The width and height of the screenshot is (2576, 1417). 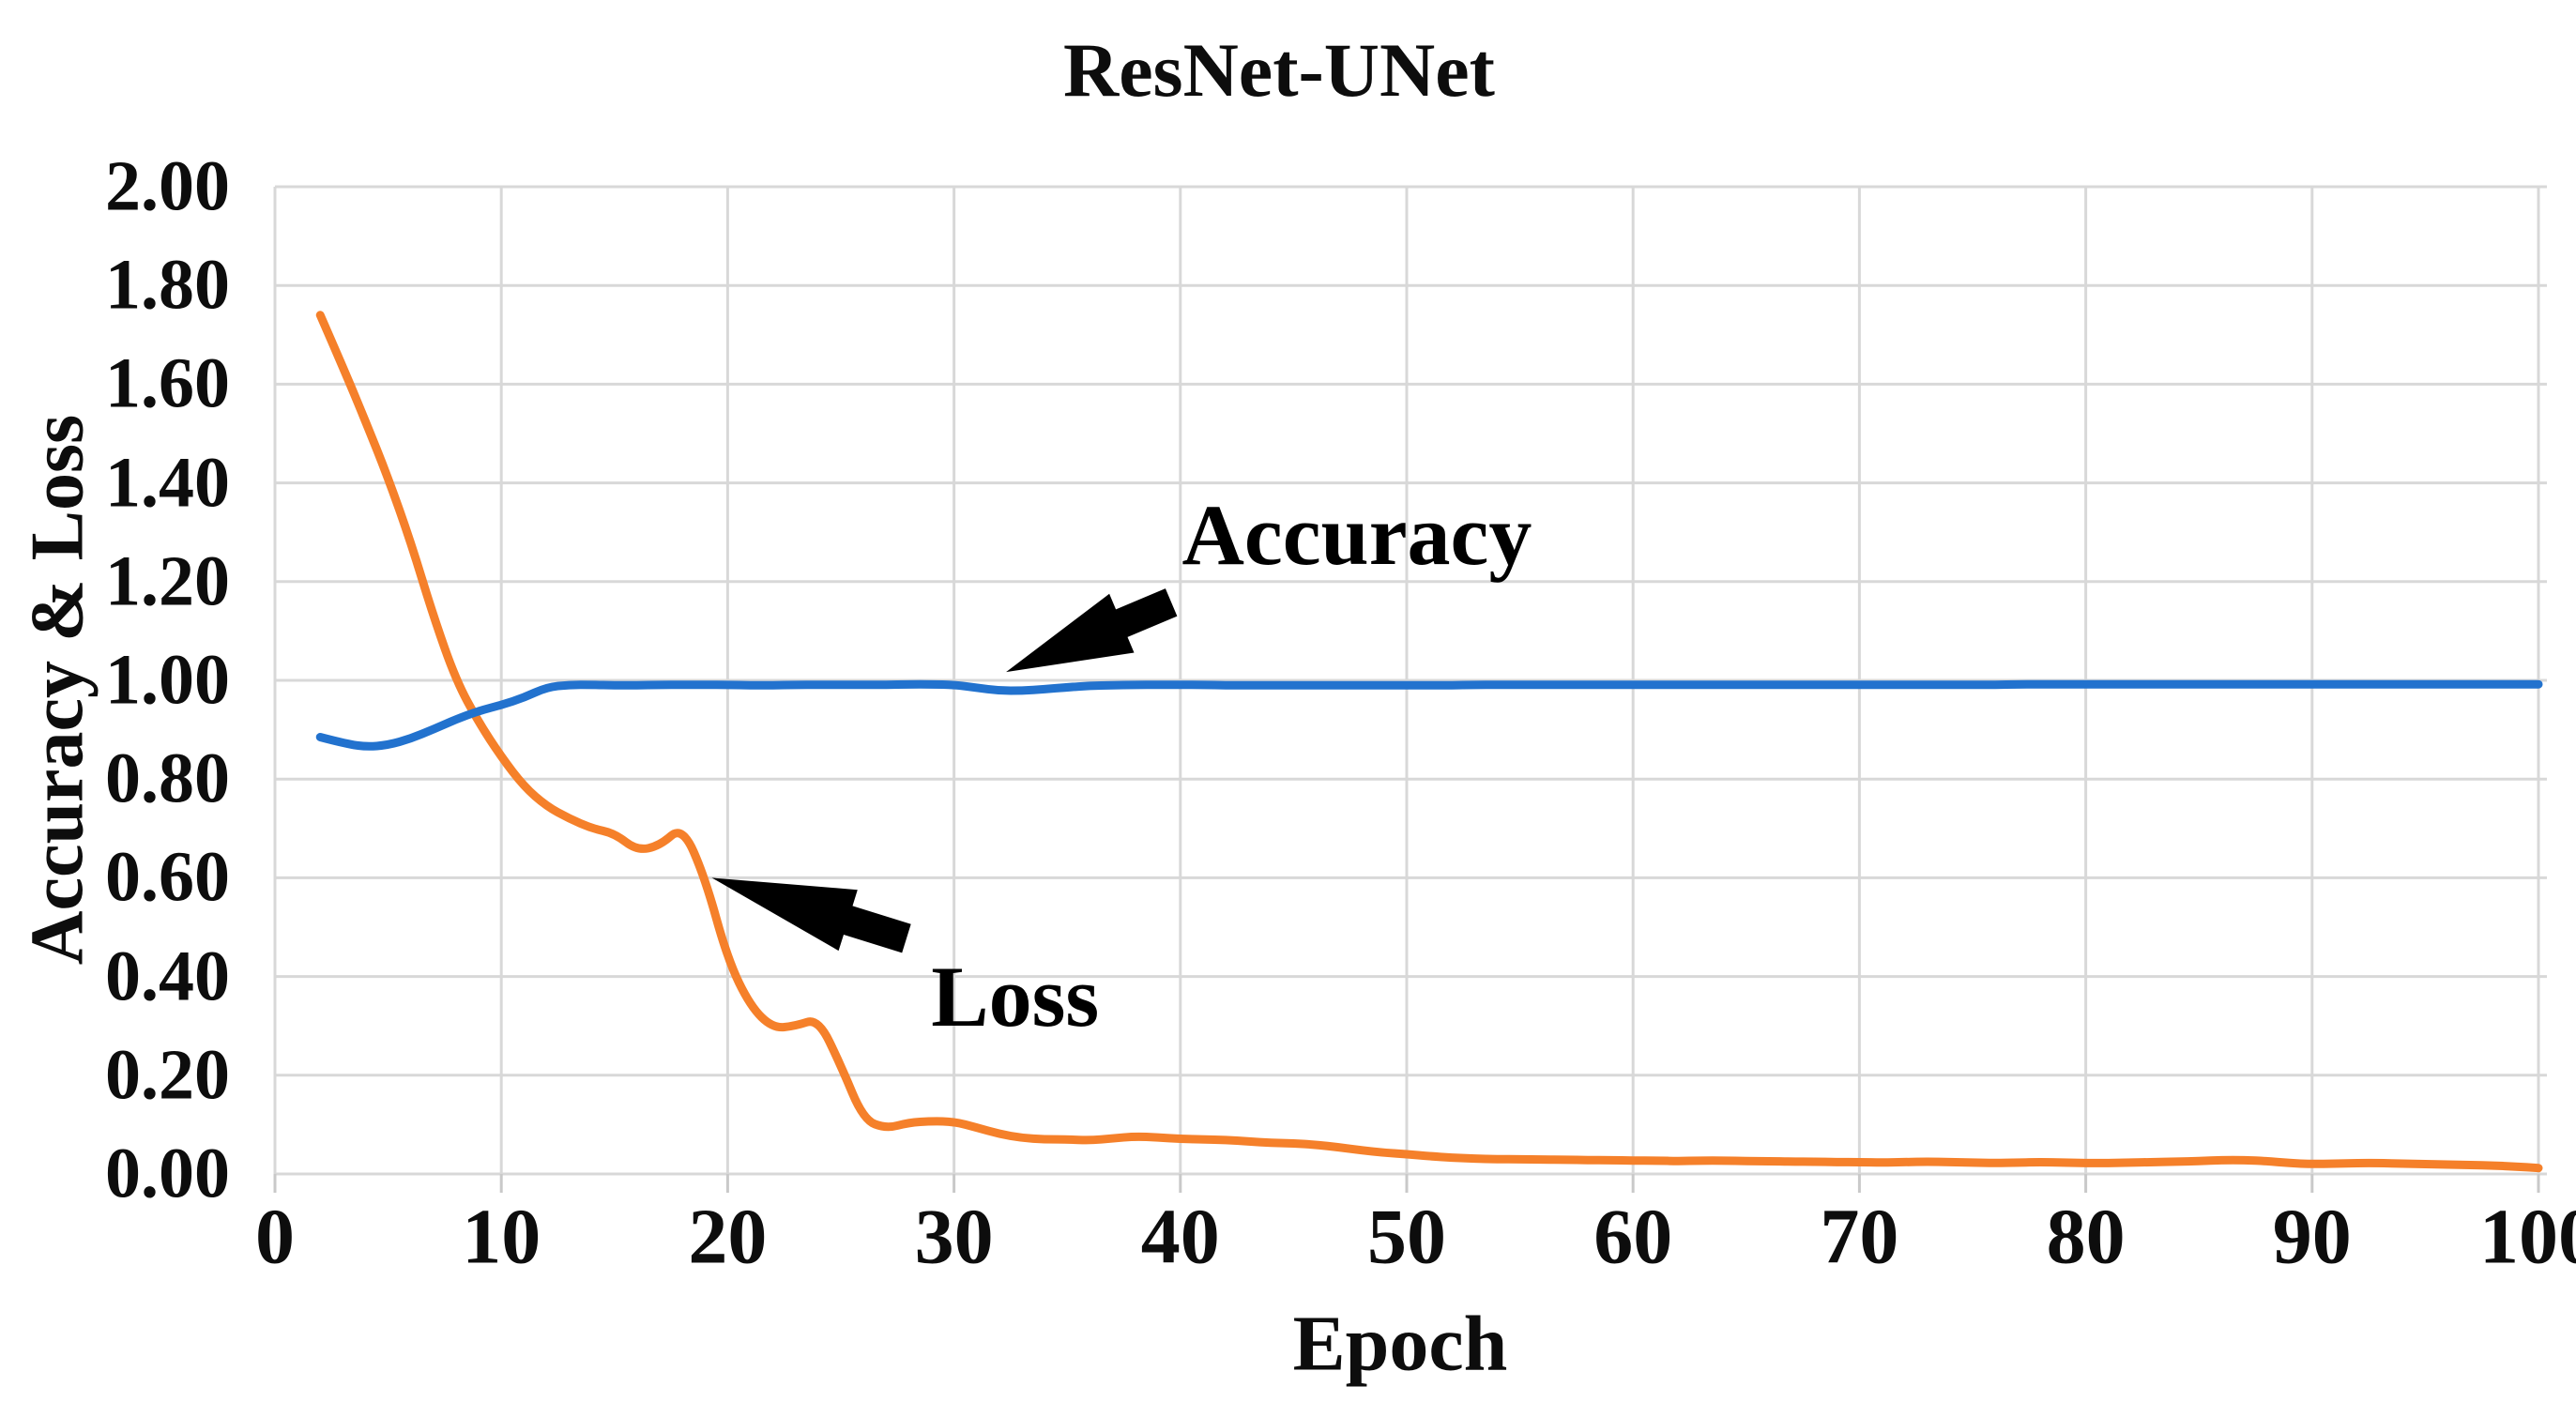 I want to click on y-tick-label: 2.00, so click(x=167, y=186).